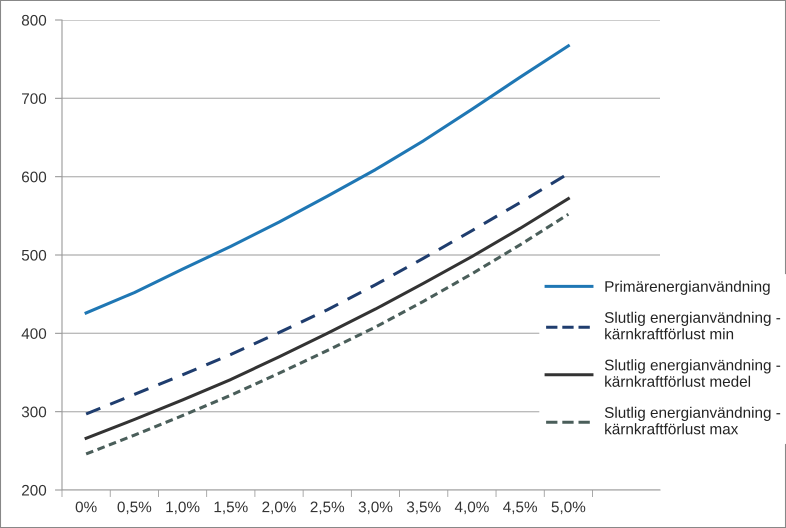  Describe the element at coordinates (423, 508) in the screenshot. I see `x-tick-label: 3,5%` at that location.